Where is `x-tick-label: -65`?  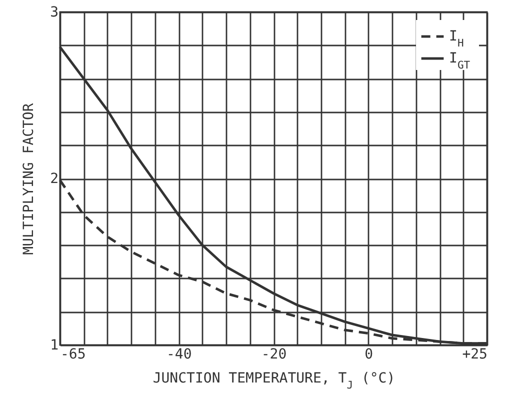
x-tick-label: -65 is located at coordinates (73, 354).